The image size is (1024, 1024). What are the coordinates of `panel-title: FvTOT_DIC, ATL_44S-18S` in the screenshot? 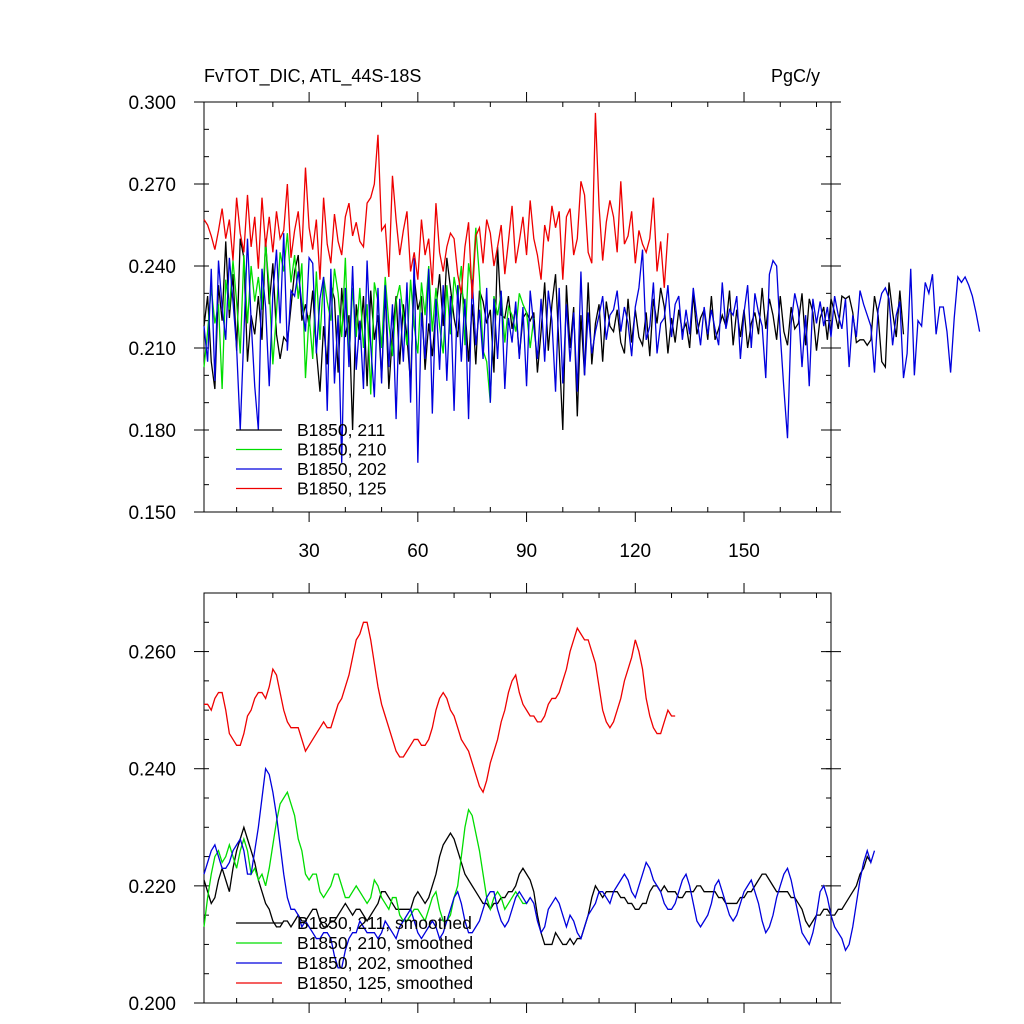 It's located at (312, 76).